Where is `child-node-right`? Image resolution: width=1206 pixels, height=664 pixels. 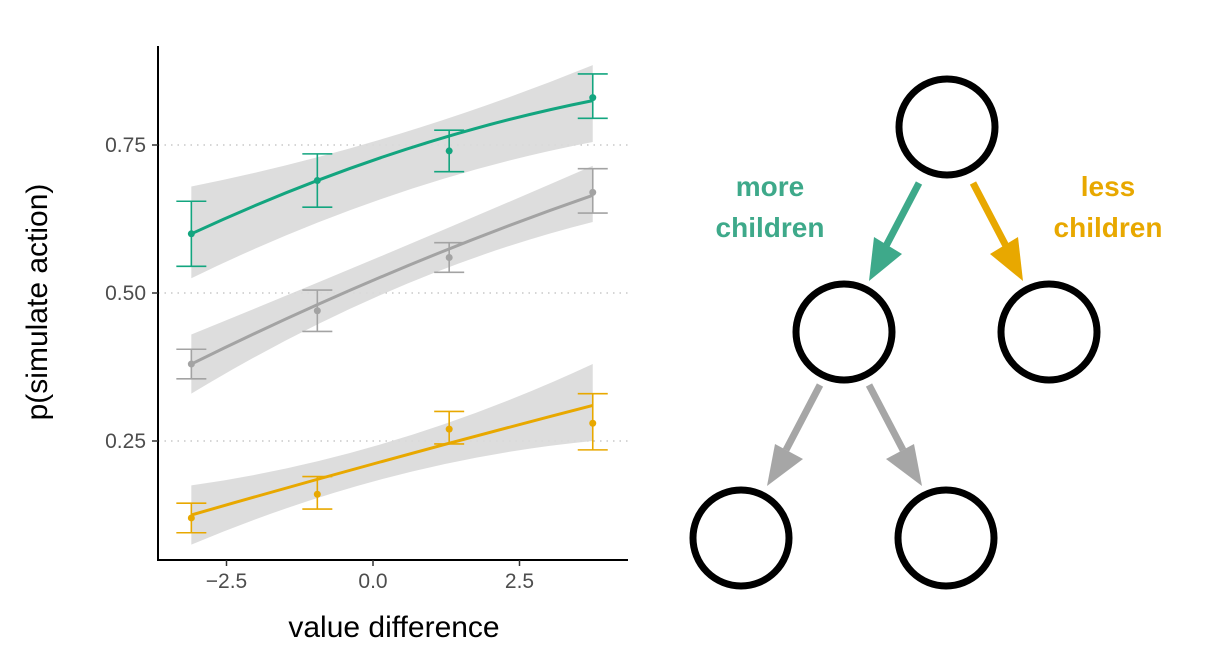
child-node-right is located at coordinates (1049, 332).